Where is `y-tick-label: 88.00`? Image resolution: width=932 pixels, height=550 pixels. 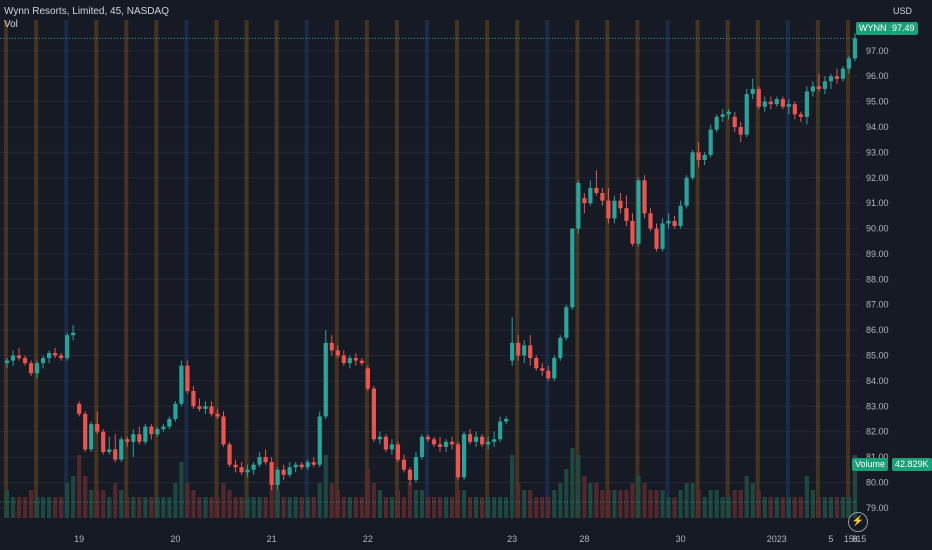
y-tick-label: 88.00 is located at coordinates (877, 279).